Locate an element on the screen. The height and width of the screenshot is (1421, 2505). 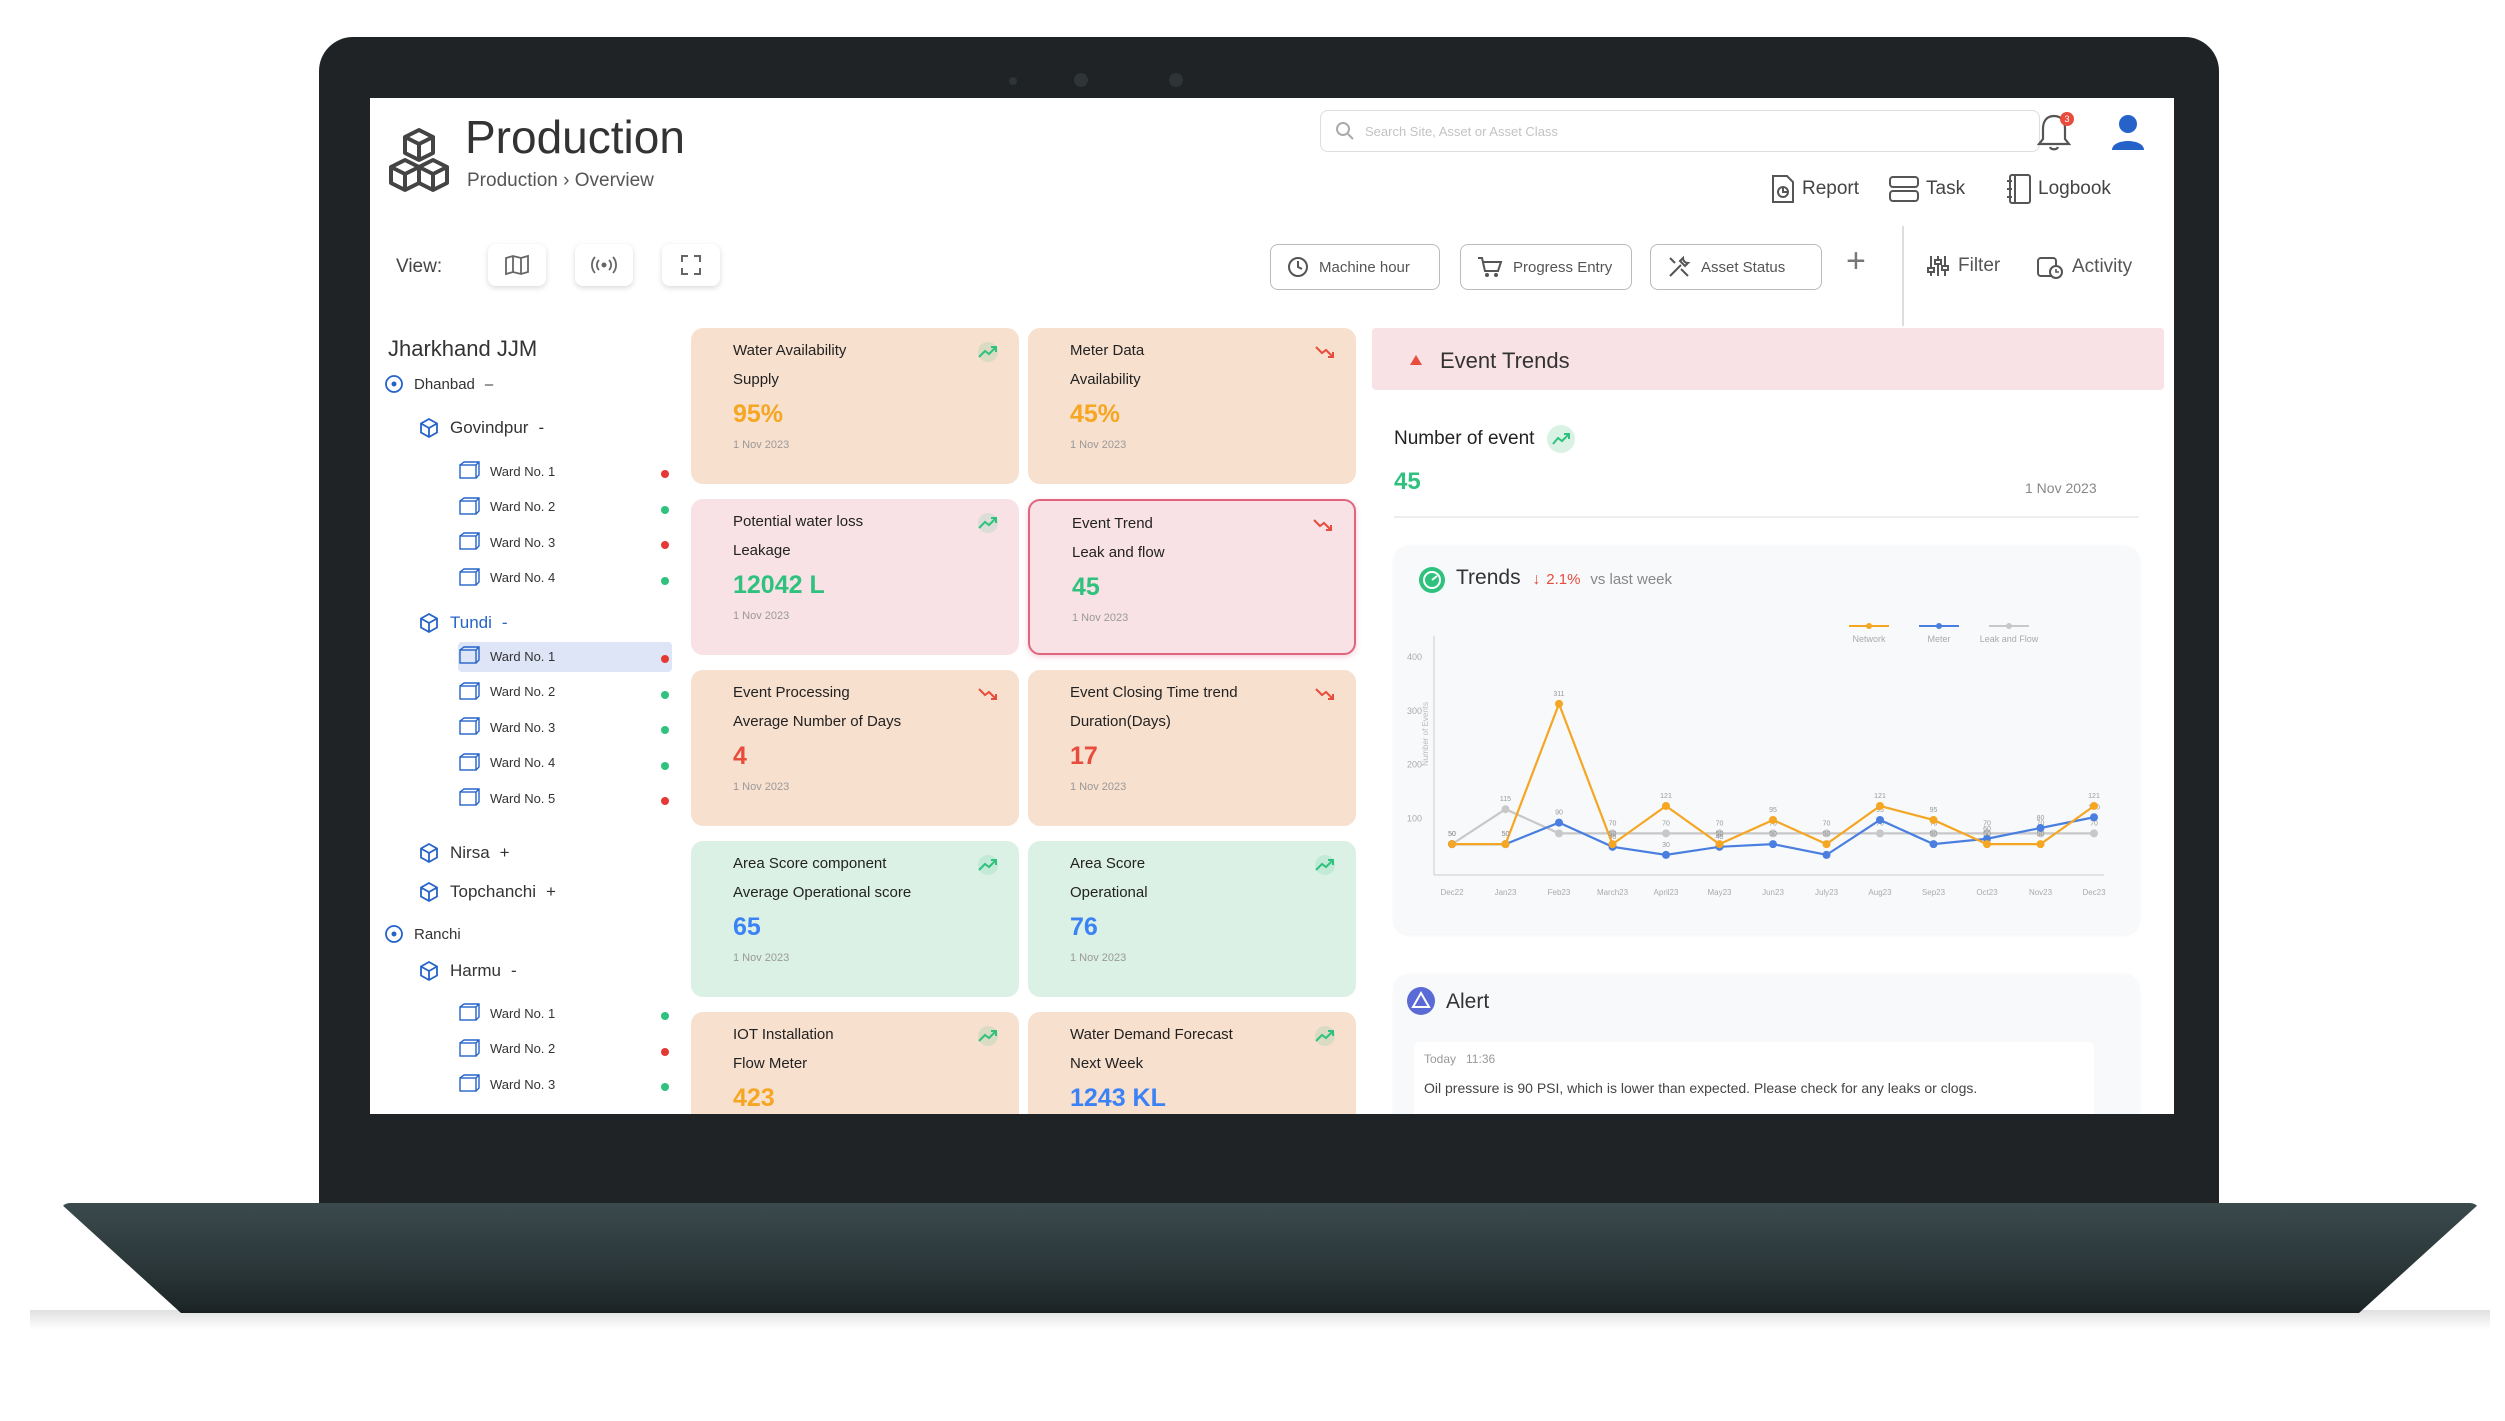
progress-entry-button: Progress Entry is located at coordinates (1546, 267).